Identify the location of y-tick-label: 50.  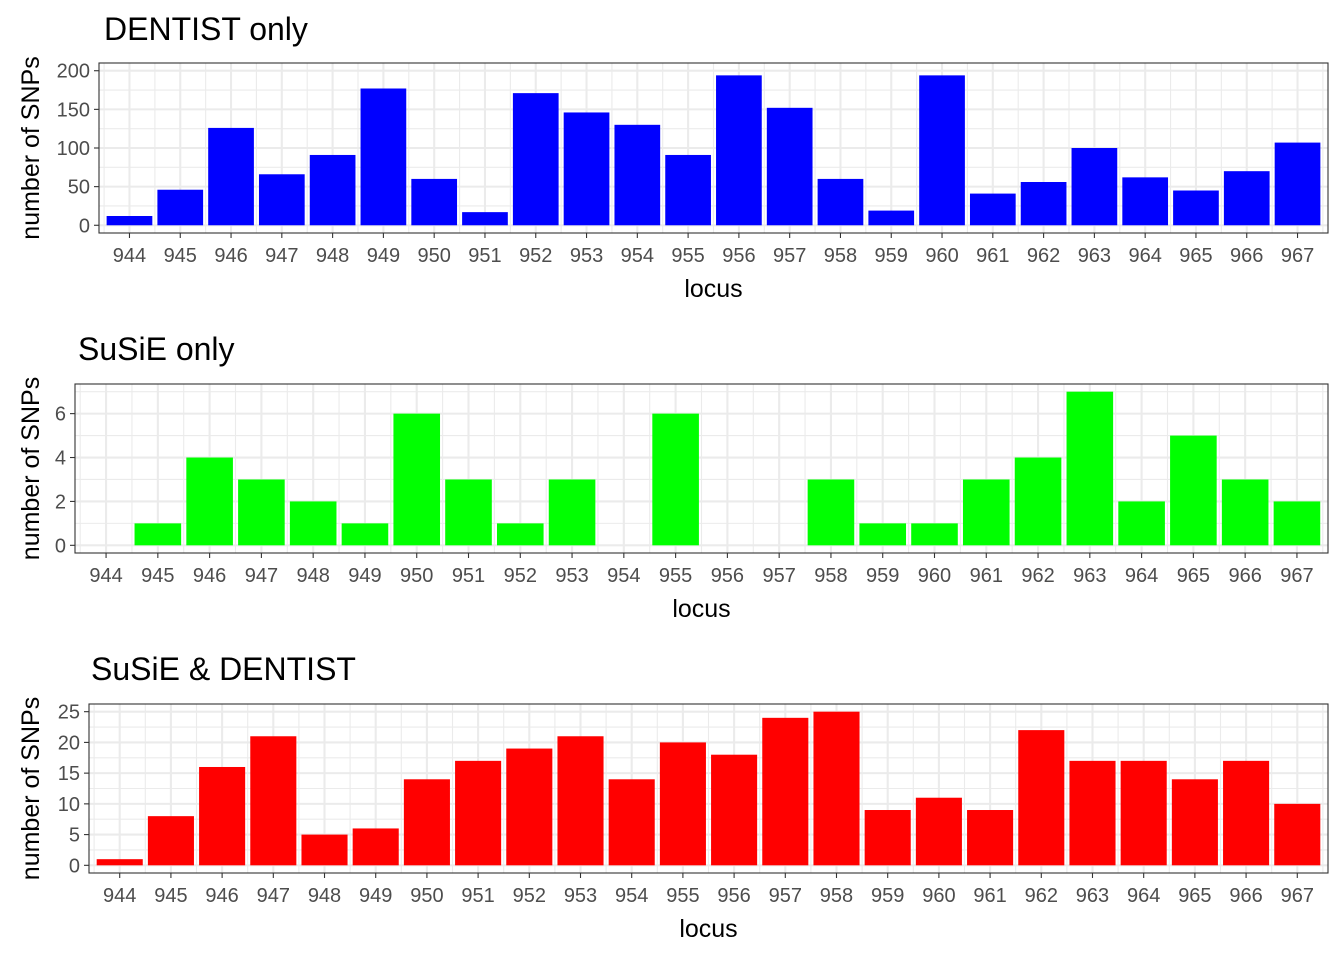
(79, 188).